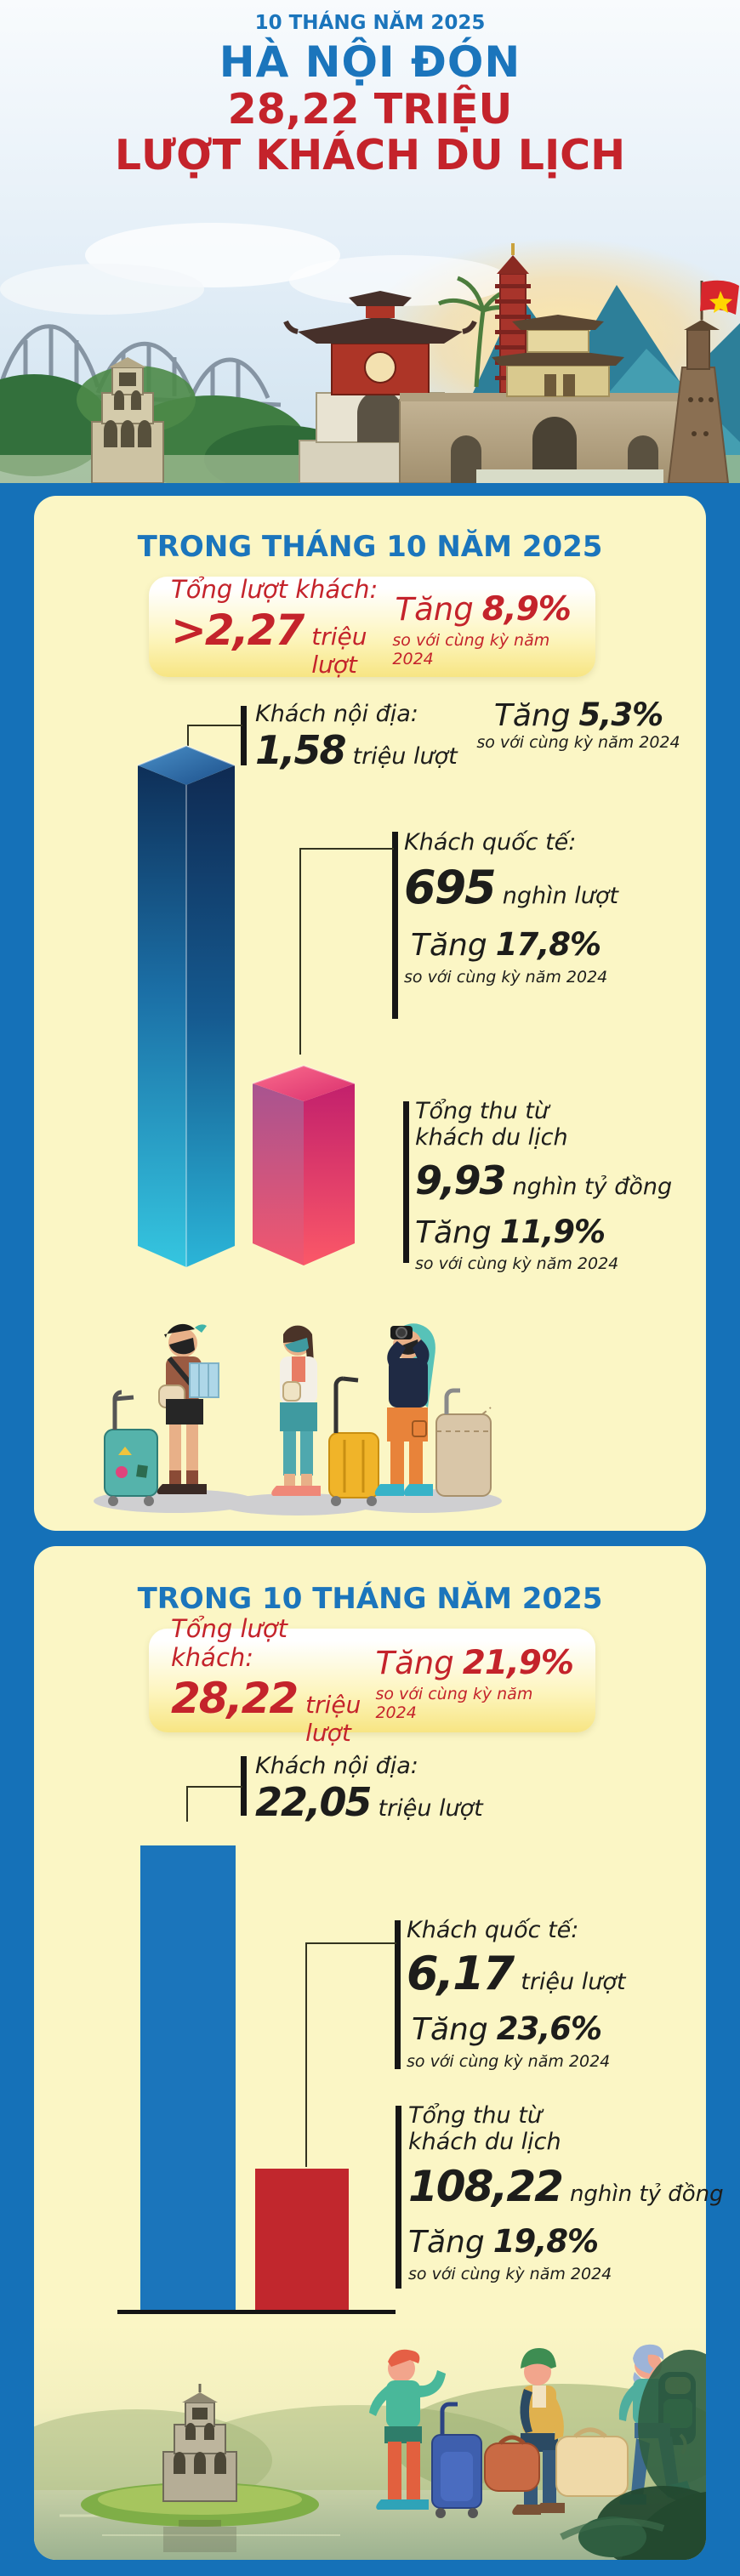 The height and width of the screenshot is (2576, 740). I want to click on panel-october-title: TRONG THÁNG 10 NĂM 2025, so click(370, 547).